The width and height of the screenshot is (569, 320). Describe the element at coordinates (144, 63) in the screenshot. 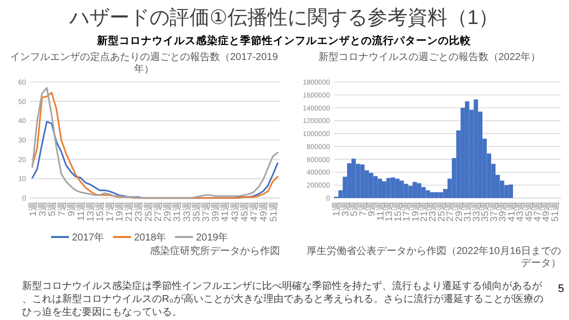

I see `chart-title: インフルエンザの定点あたりの週ごとの報告数（2017-2019年）` at that location.